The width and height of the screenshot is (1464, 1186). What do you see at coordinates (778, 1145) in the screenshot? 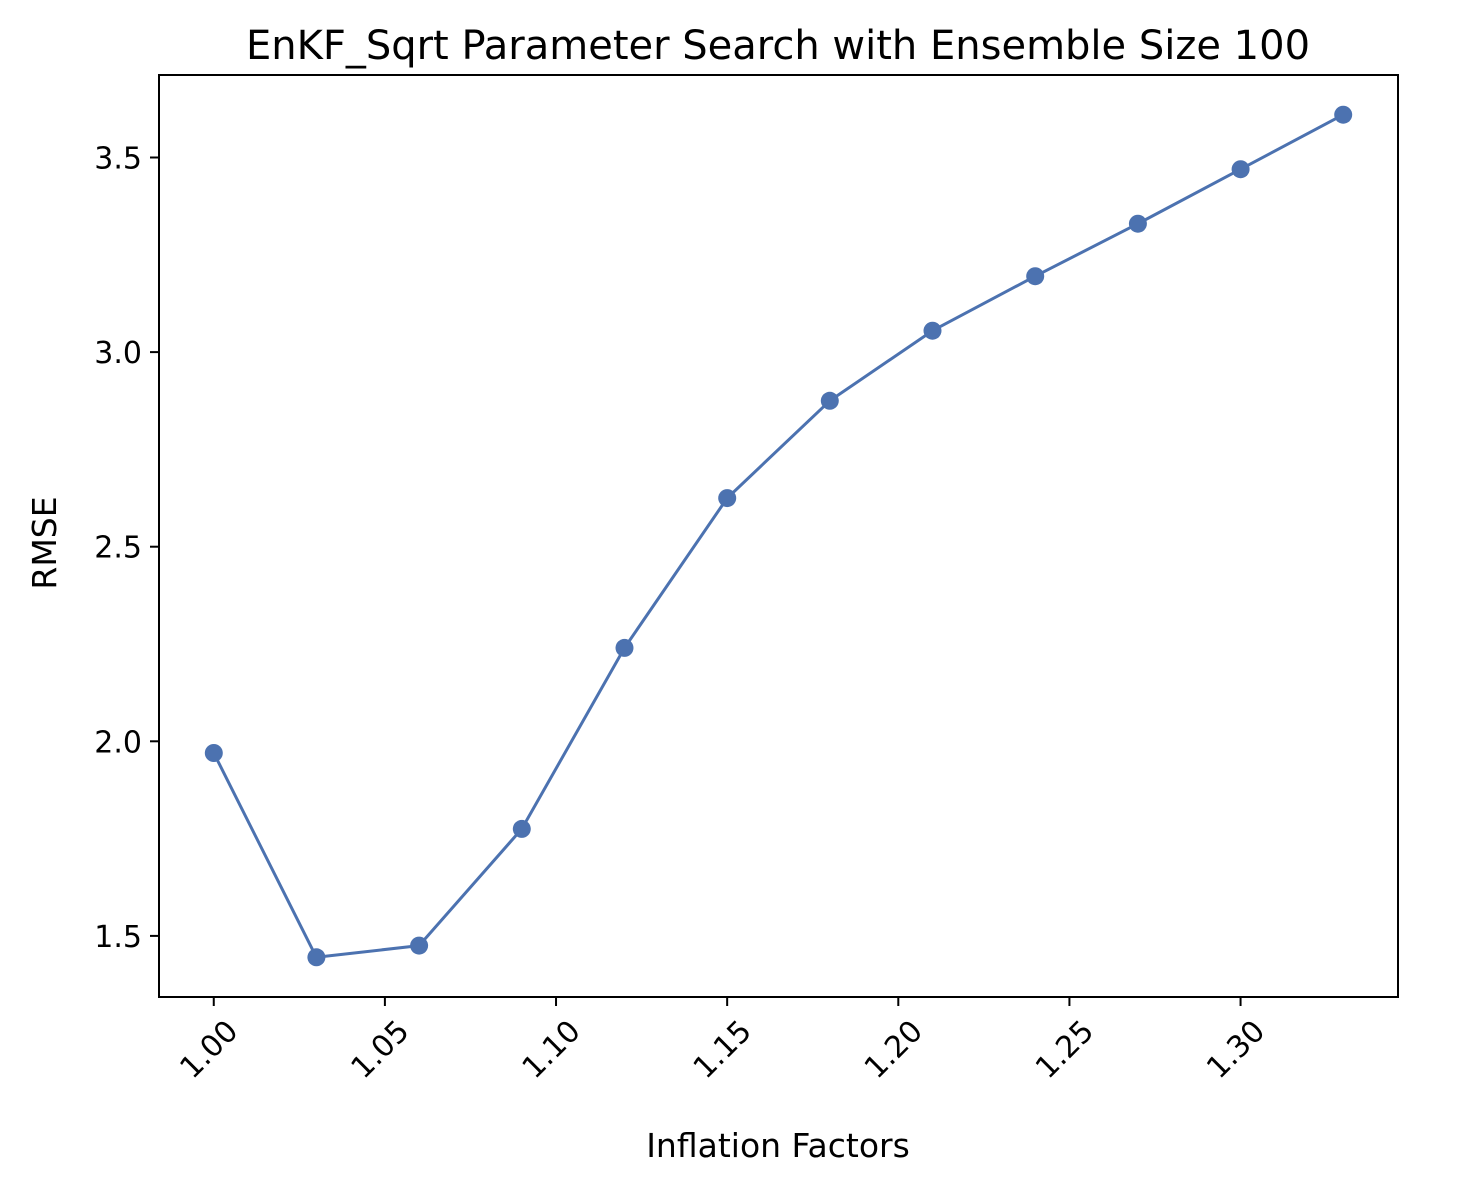
I see `x-axis-label: Inflation Factors` at bounding box center [778, 1145].